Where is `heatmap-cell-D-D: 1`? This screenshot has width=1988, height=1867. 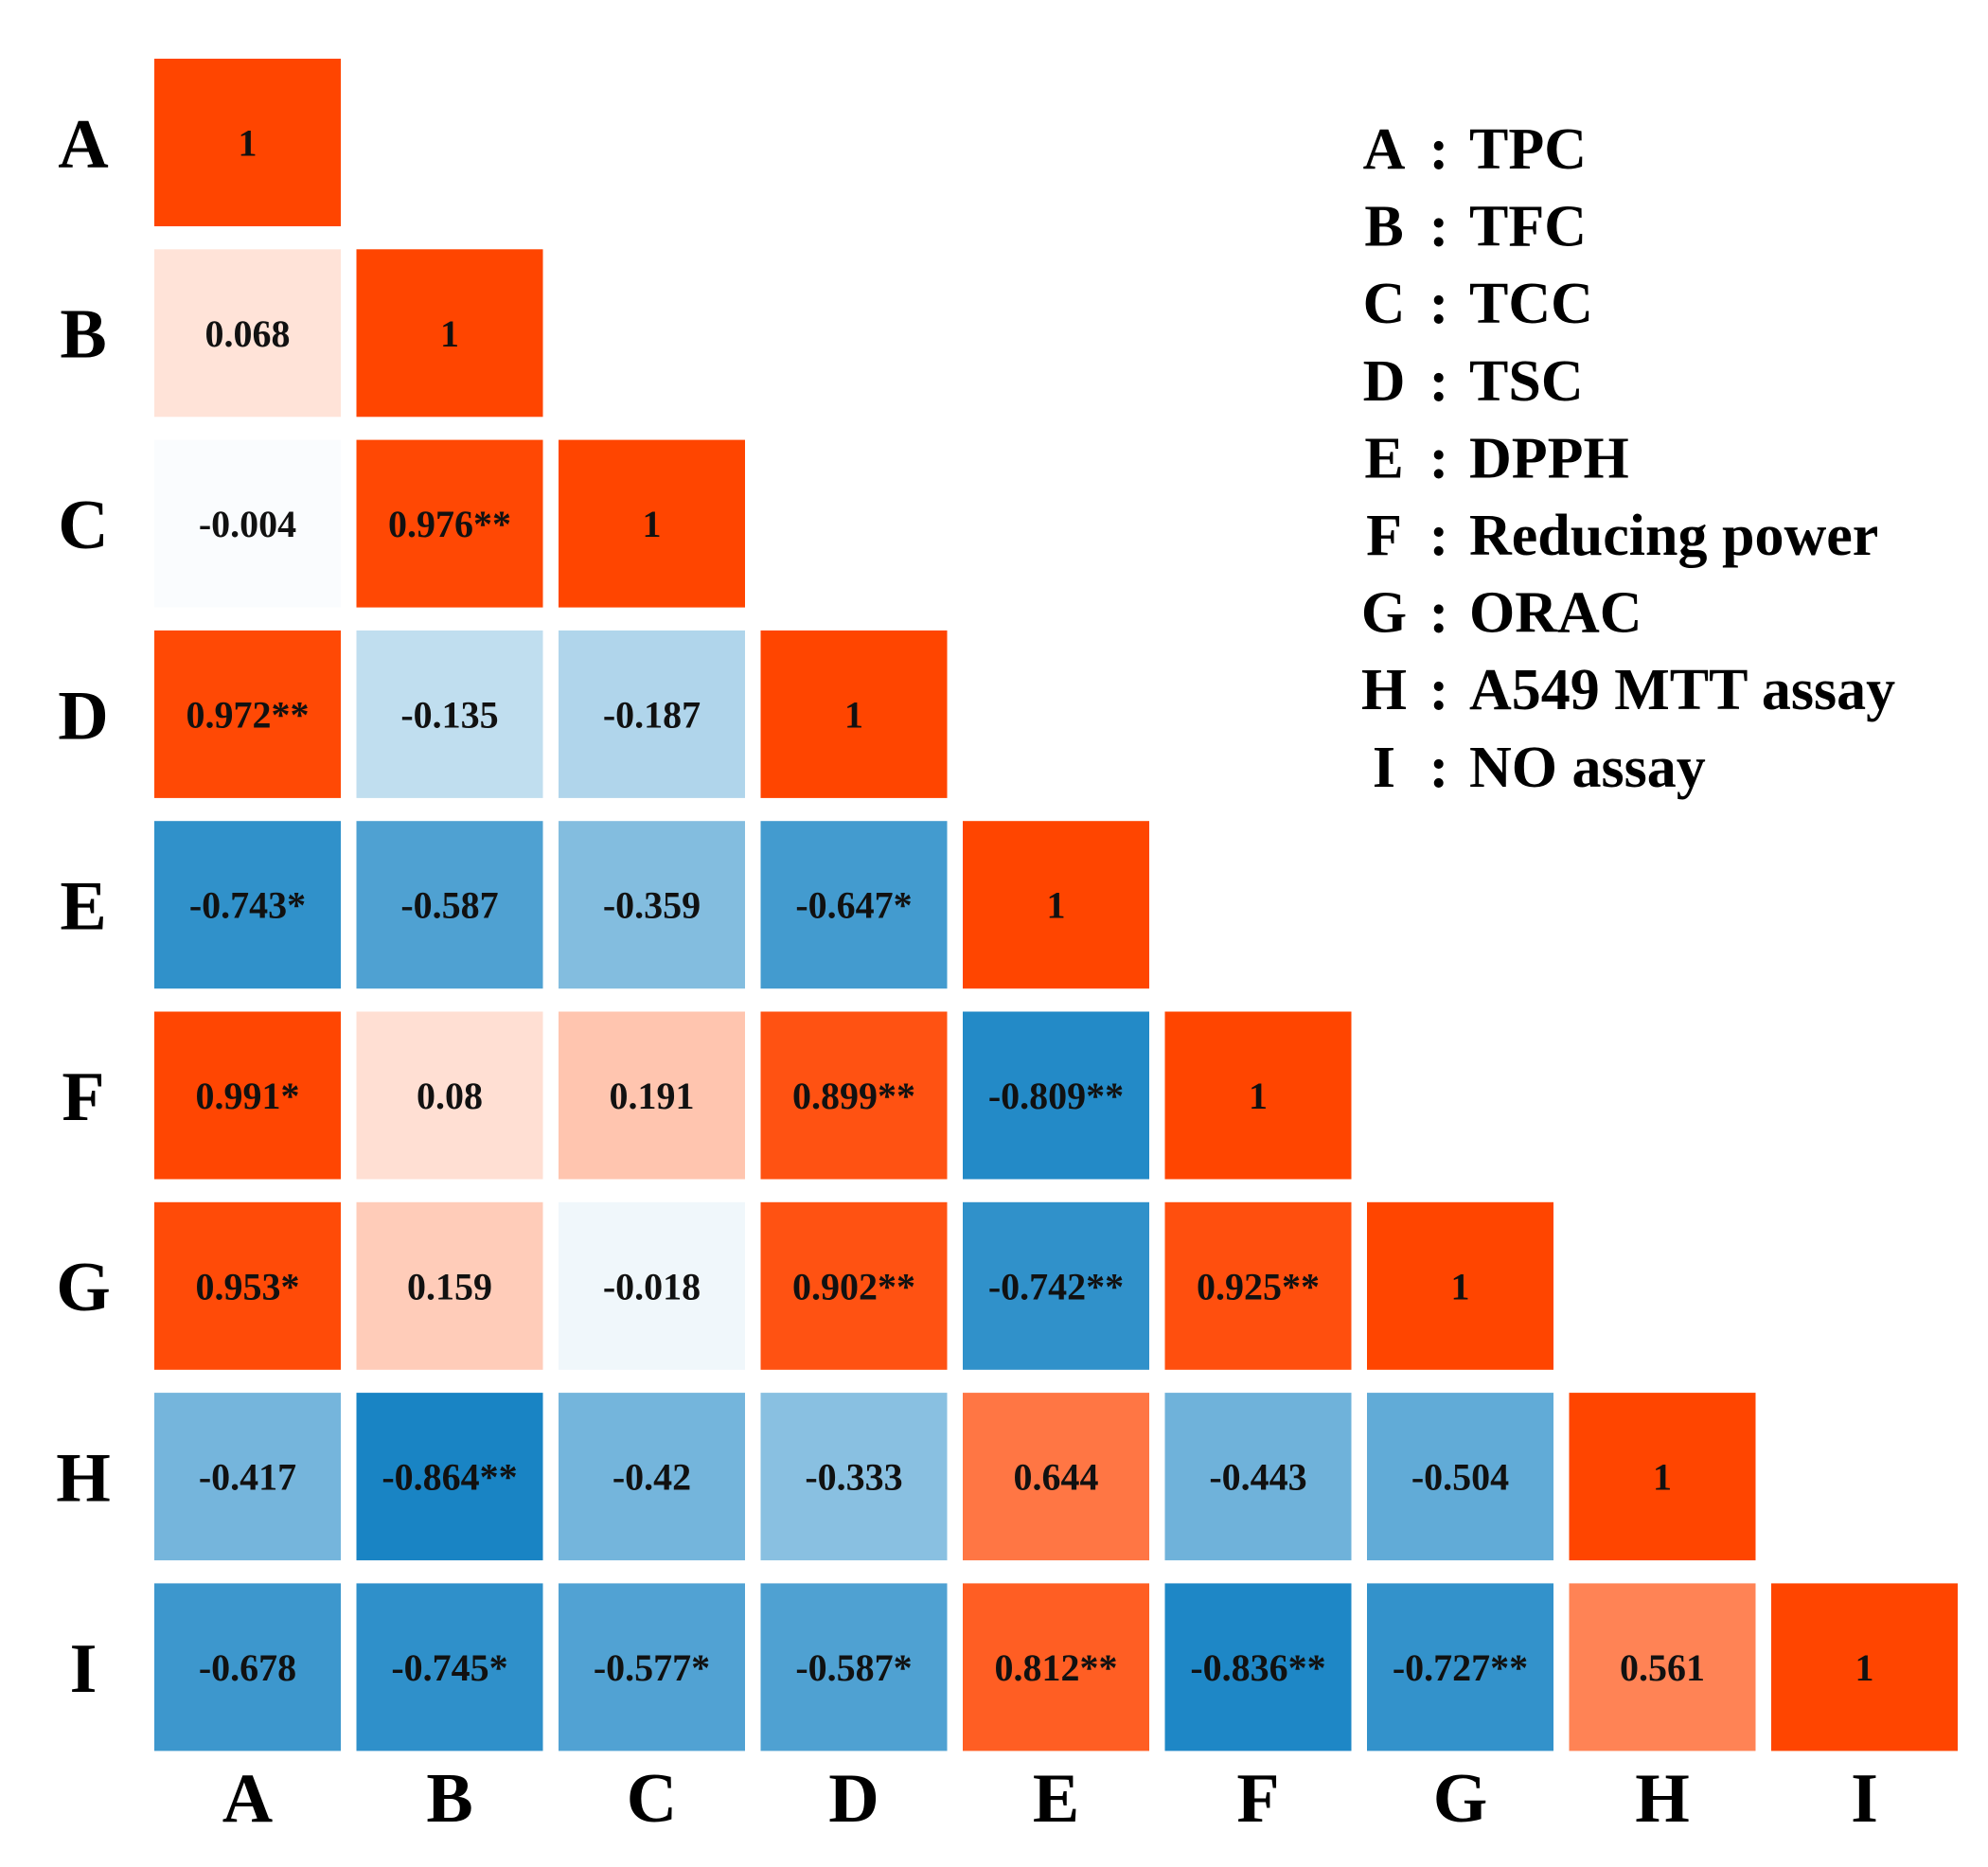
heatmap-cell-D-D: 1 is located at coordinates (854, 714).